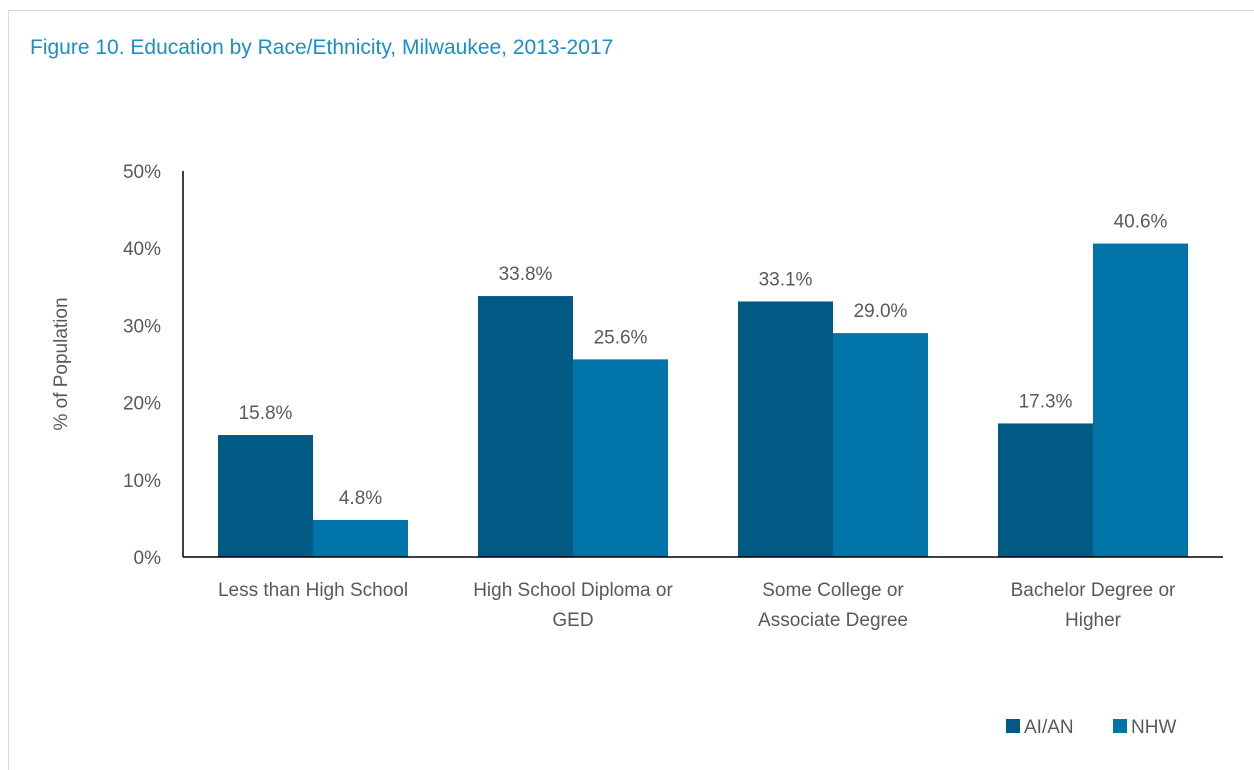 The width and height of the screenshot is (1254, 770). What do you see at coordinates (621, 337) in the screenshot?
I see `data-label: 25.6%` at bounding box center [621, 337].